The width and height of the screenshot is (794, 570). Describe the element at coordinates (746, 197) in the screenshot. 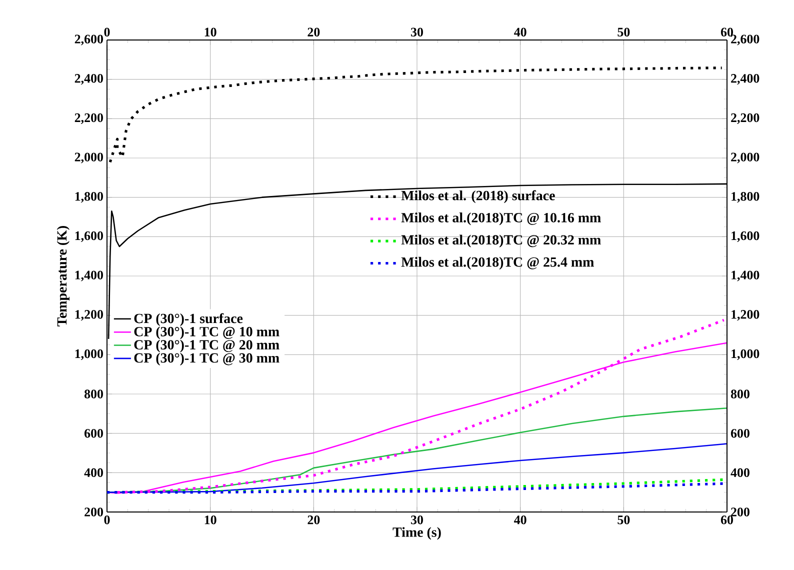

I see `y2-tick-label: 1,800` at that location.